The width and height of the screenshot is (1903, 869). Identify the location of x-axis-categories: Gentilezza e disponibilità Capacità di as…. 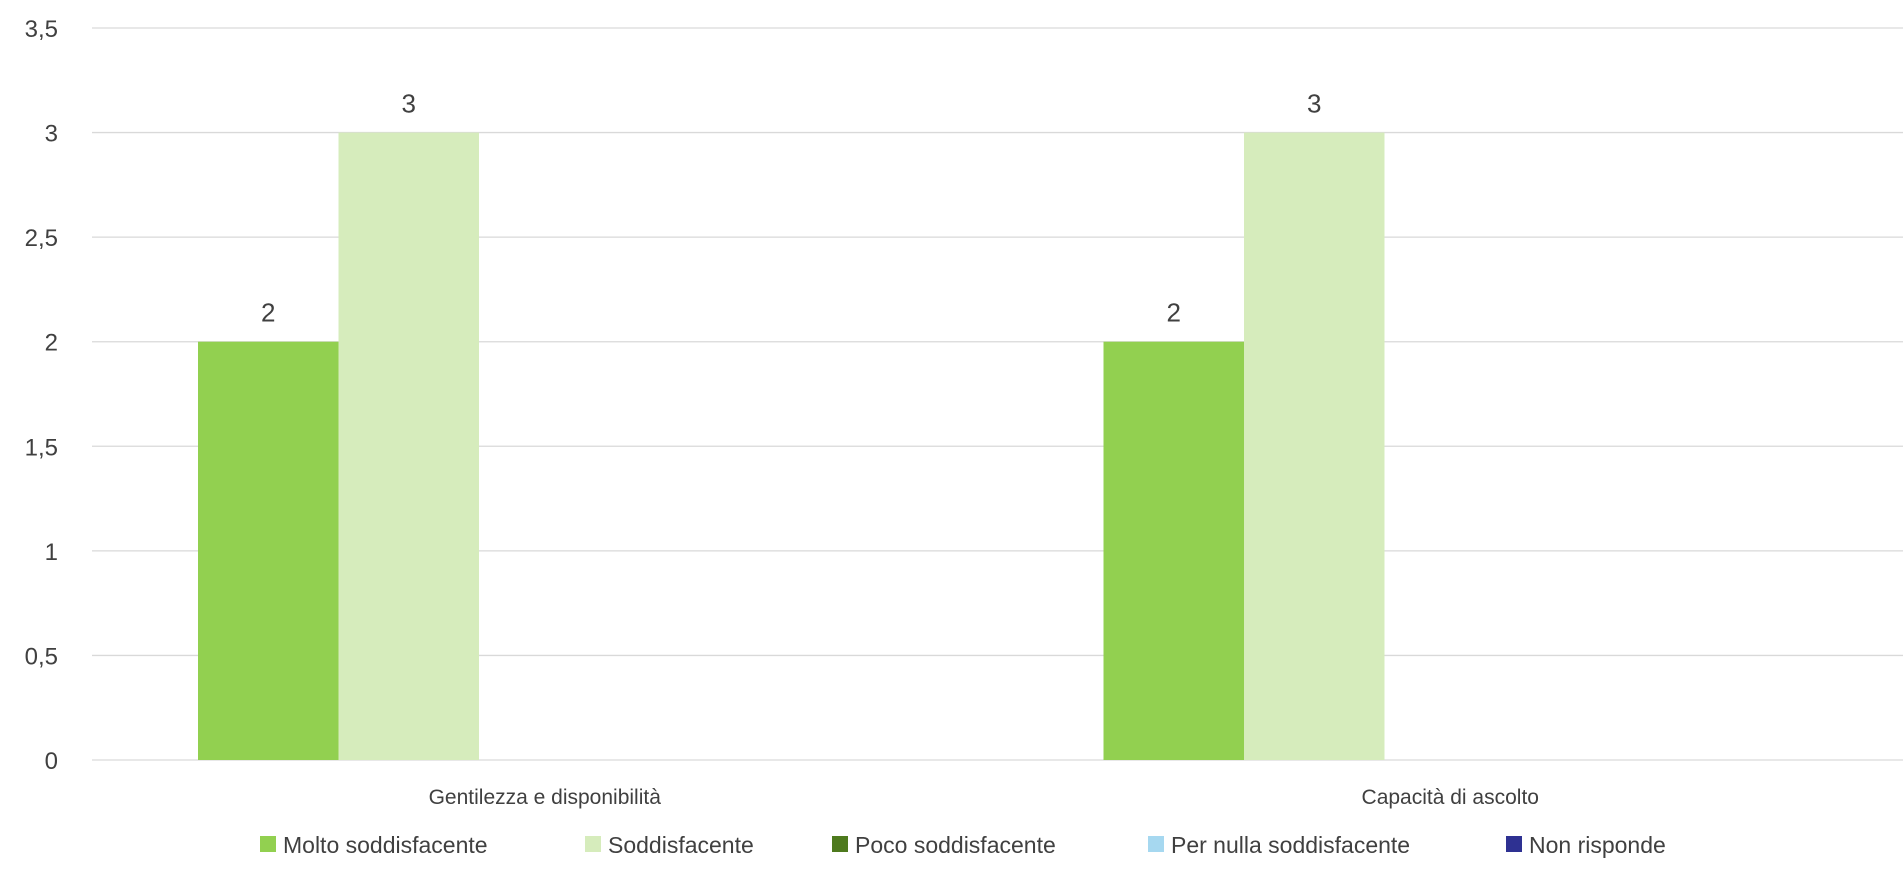
(984, 797).